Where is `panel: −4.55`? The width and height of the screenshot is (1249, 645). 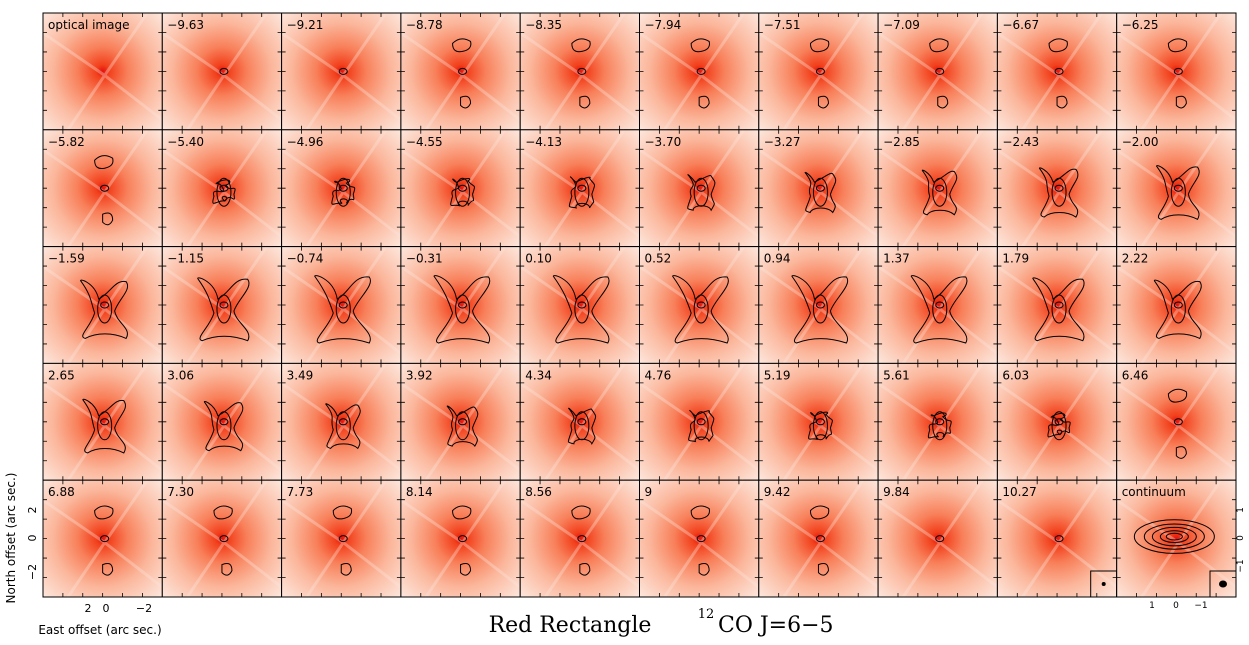
panel: −4.55 is located at coordinates (461, 188).